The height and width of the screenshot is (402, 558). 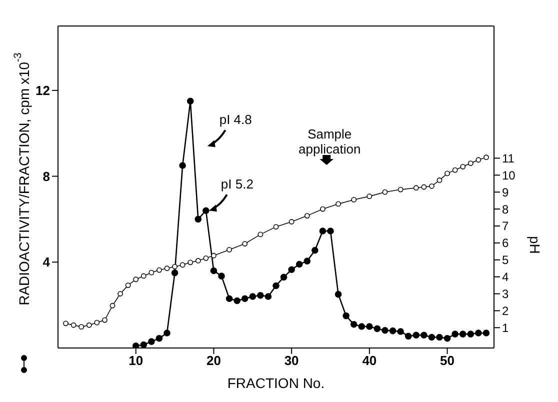 What do you see at coordinates (43, 90) in the screenshot?
I see `y-tick-label: 12` at bounding box center [43, 90].